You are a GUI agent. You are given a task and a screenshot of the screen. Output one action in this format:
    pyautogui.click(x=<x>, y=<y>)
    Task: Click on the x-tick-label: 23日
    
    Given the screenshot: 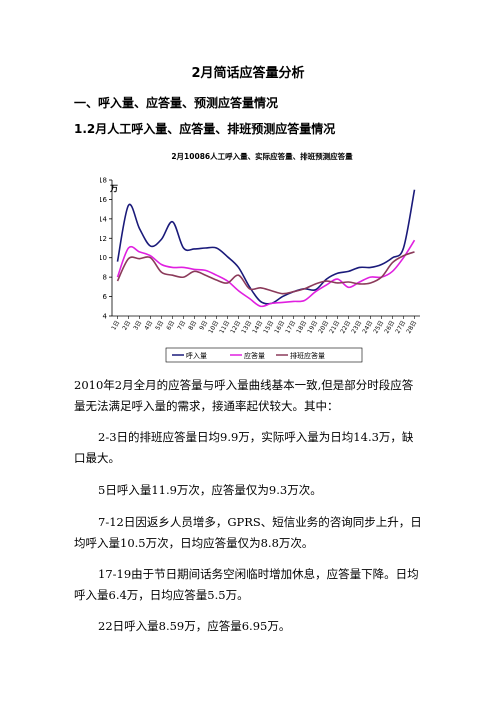 What is the action you would take?
    pyautogui.click(x=356, y=327)
    